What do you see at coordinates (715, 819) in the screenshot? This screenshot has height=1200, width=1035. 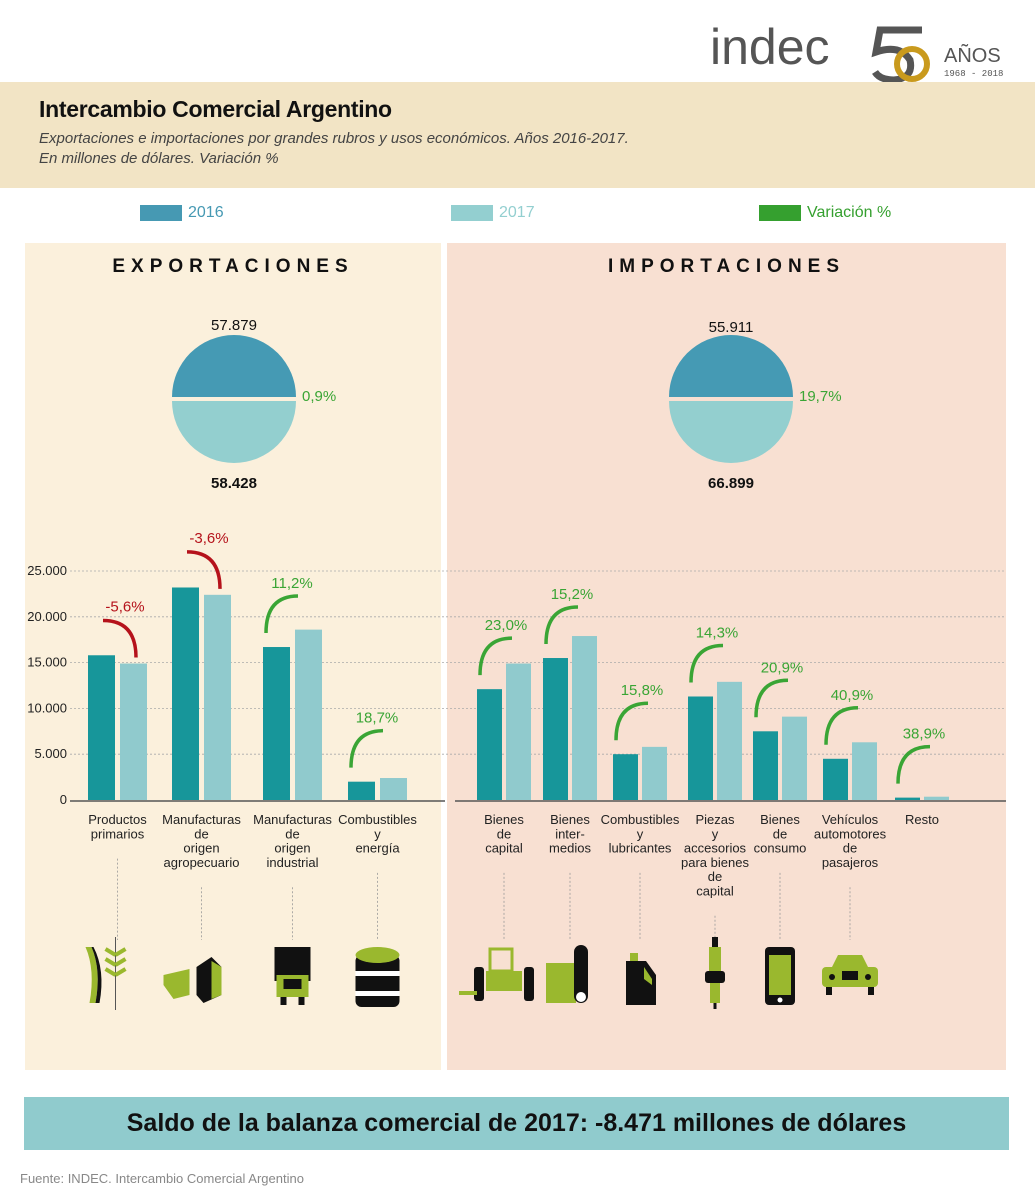 I see `category-label: Piezas` at bounding box center [715, 819].